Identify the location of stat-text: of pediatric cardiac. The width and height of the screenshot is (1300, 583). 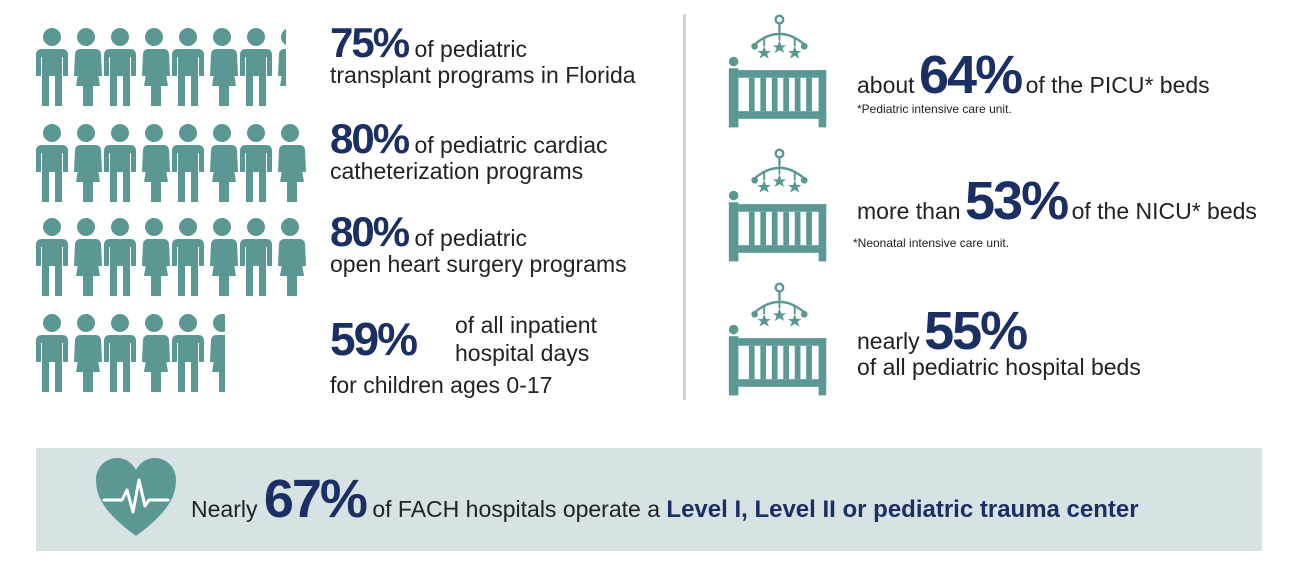
(511, 145).